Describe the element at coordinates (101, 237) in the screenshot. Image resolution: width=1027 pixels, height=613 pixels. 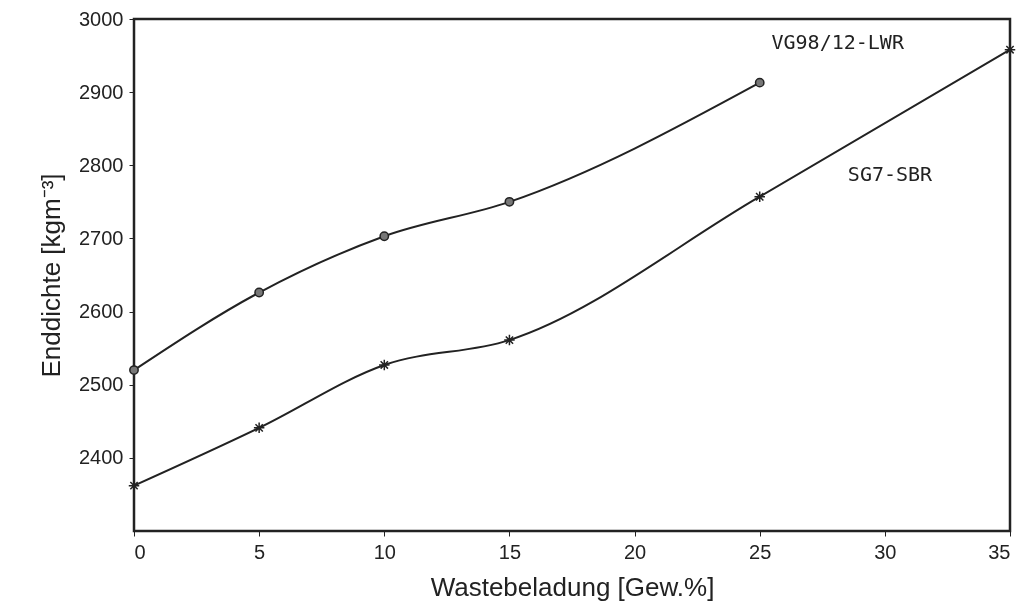
I see `y-tick-label: 2700` at that location.